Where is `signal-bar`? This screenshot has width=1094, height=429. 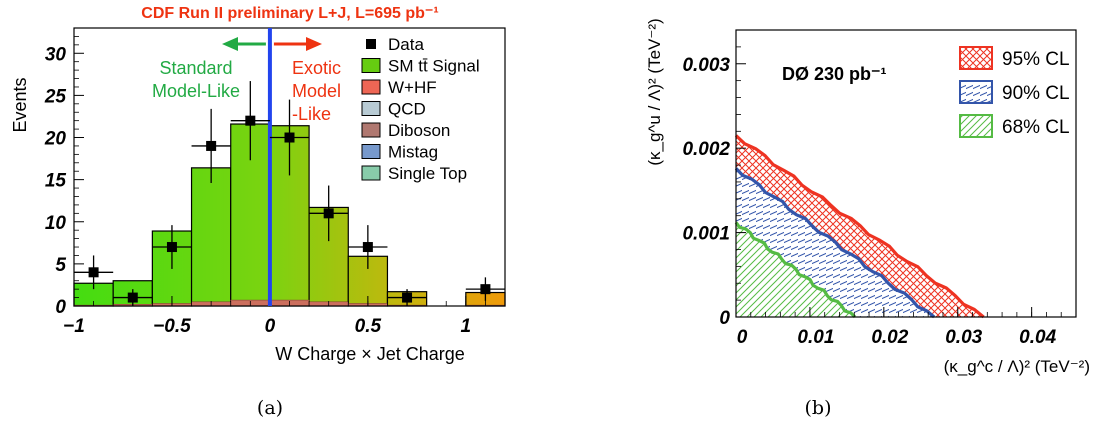
signal-bar is located at coordinates (211, 237).